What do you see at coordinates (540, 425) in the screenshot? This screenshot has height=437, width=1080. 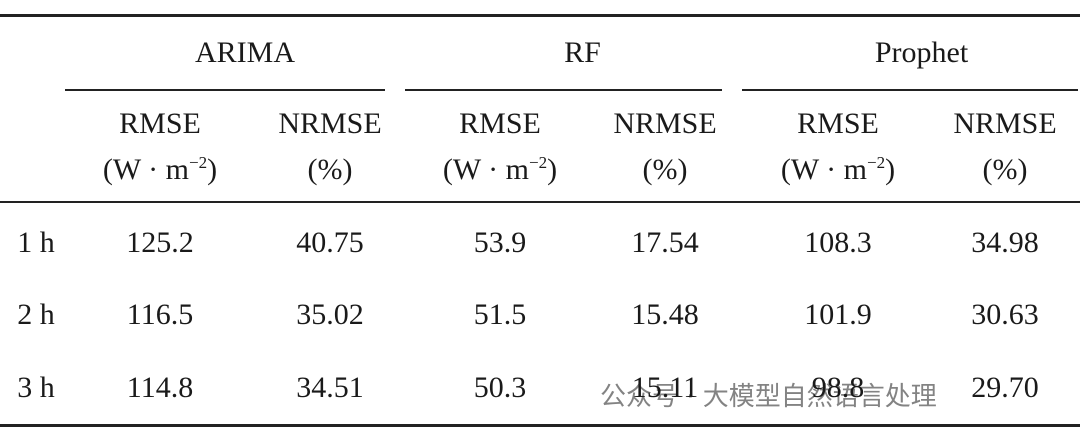 I see `bottom-rule` at bounding box center [540, 425].